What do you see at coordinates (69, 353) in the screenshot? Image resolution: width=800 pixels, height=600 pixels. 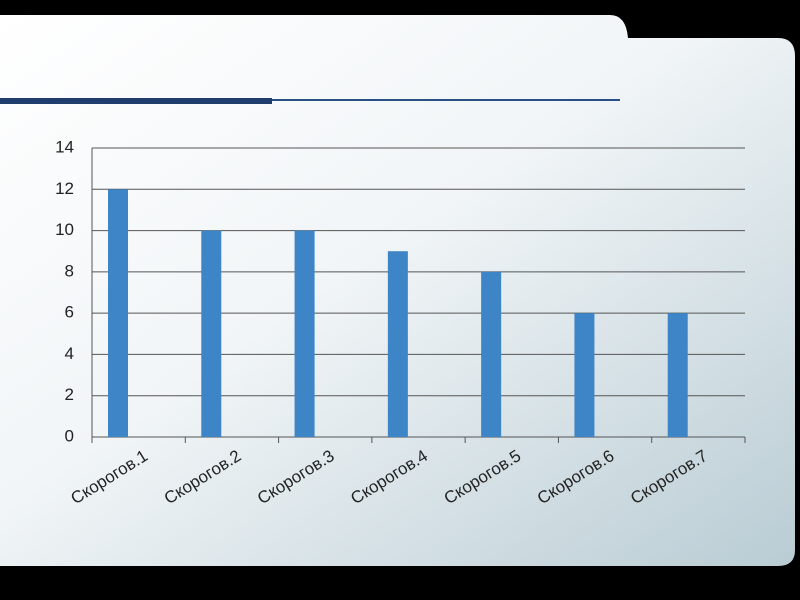 I see `y-tick-label: 4` at bounding box center [69, 353].